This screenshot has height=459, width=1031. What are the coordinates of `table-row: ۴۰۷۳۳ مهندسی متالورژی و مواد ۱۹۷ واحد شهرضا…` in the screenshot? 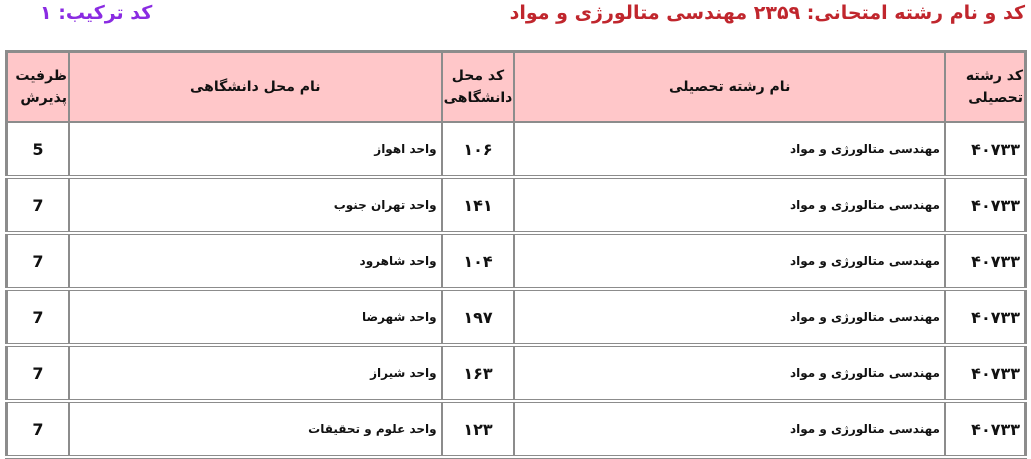 It's located at (516, 317).